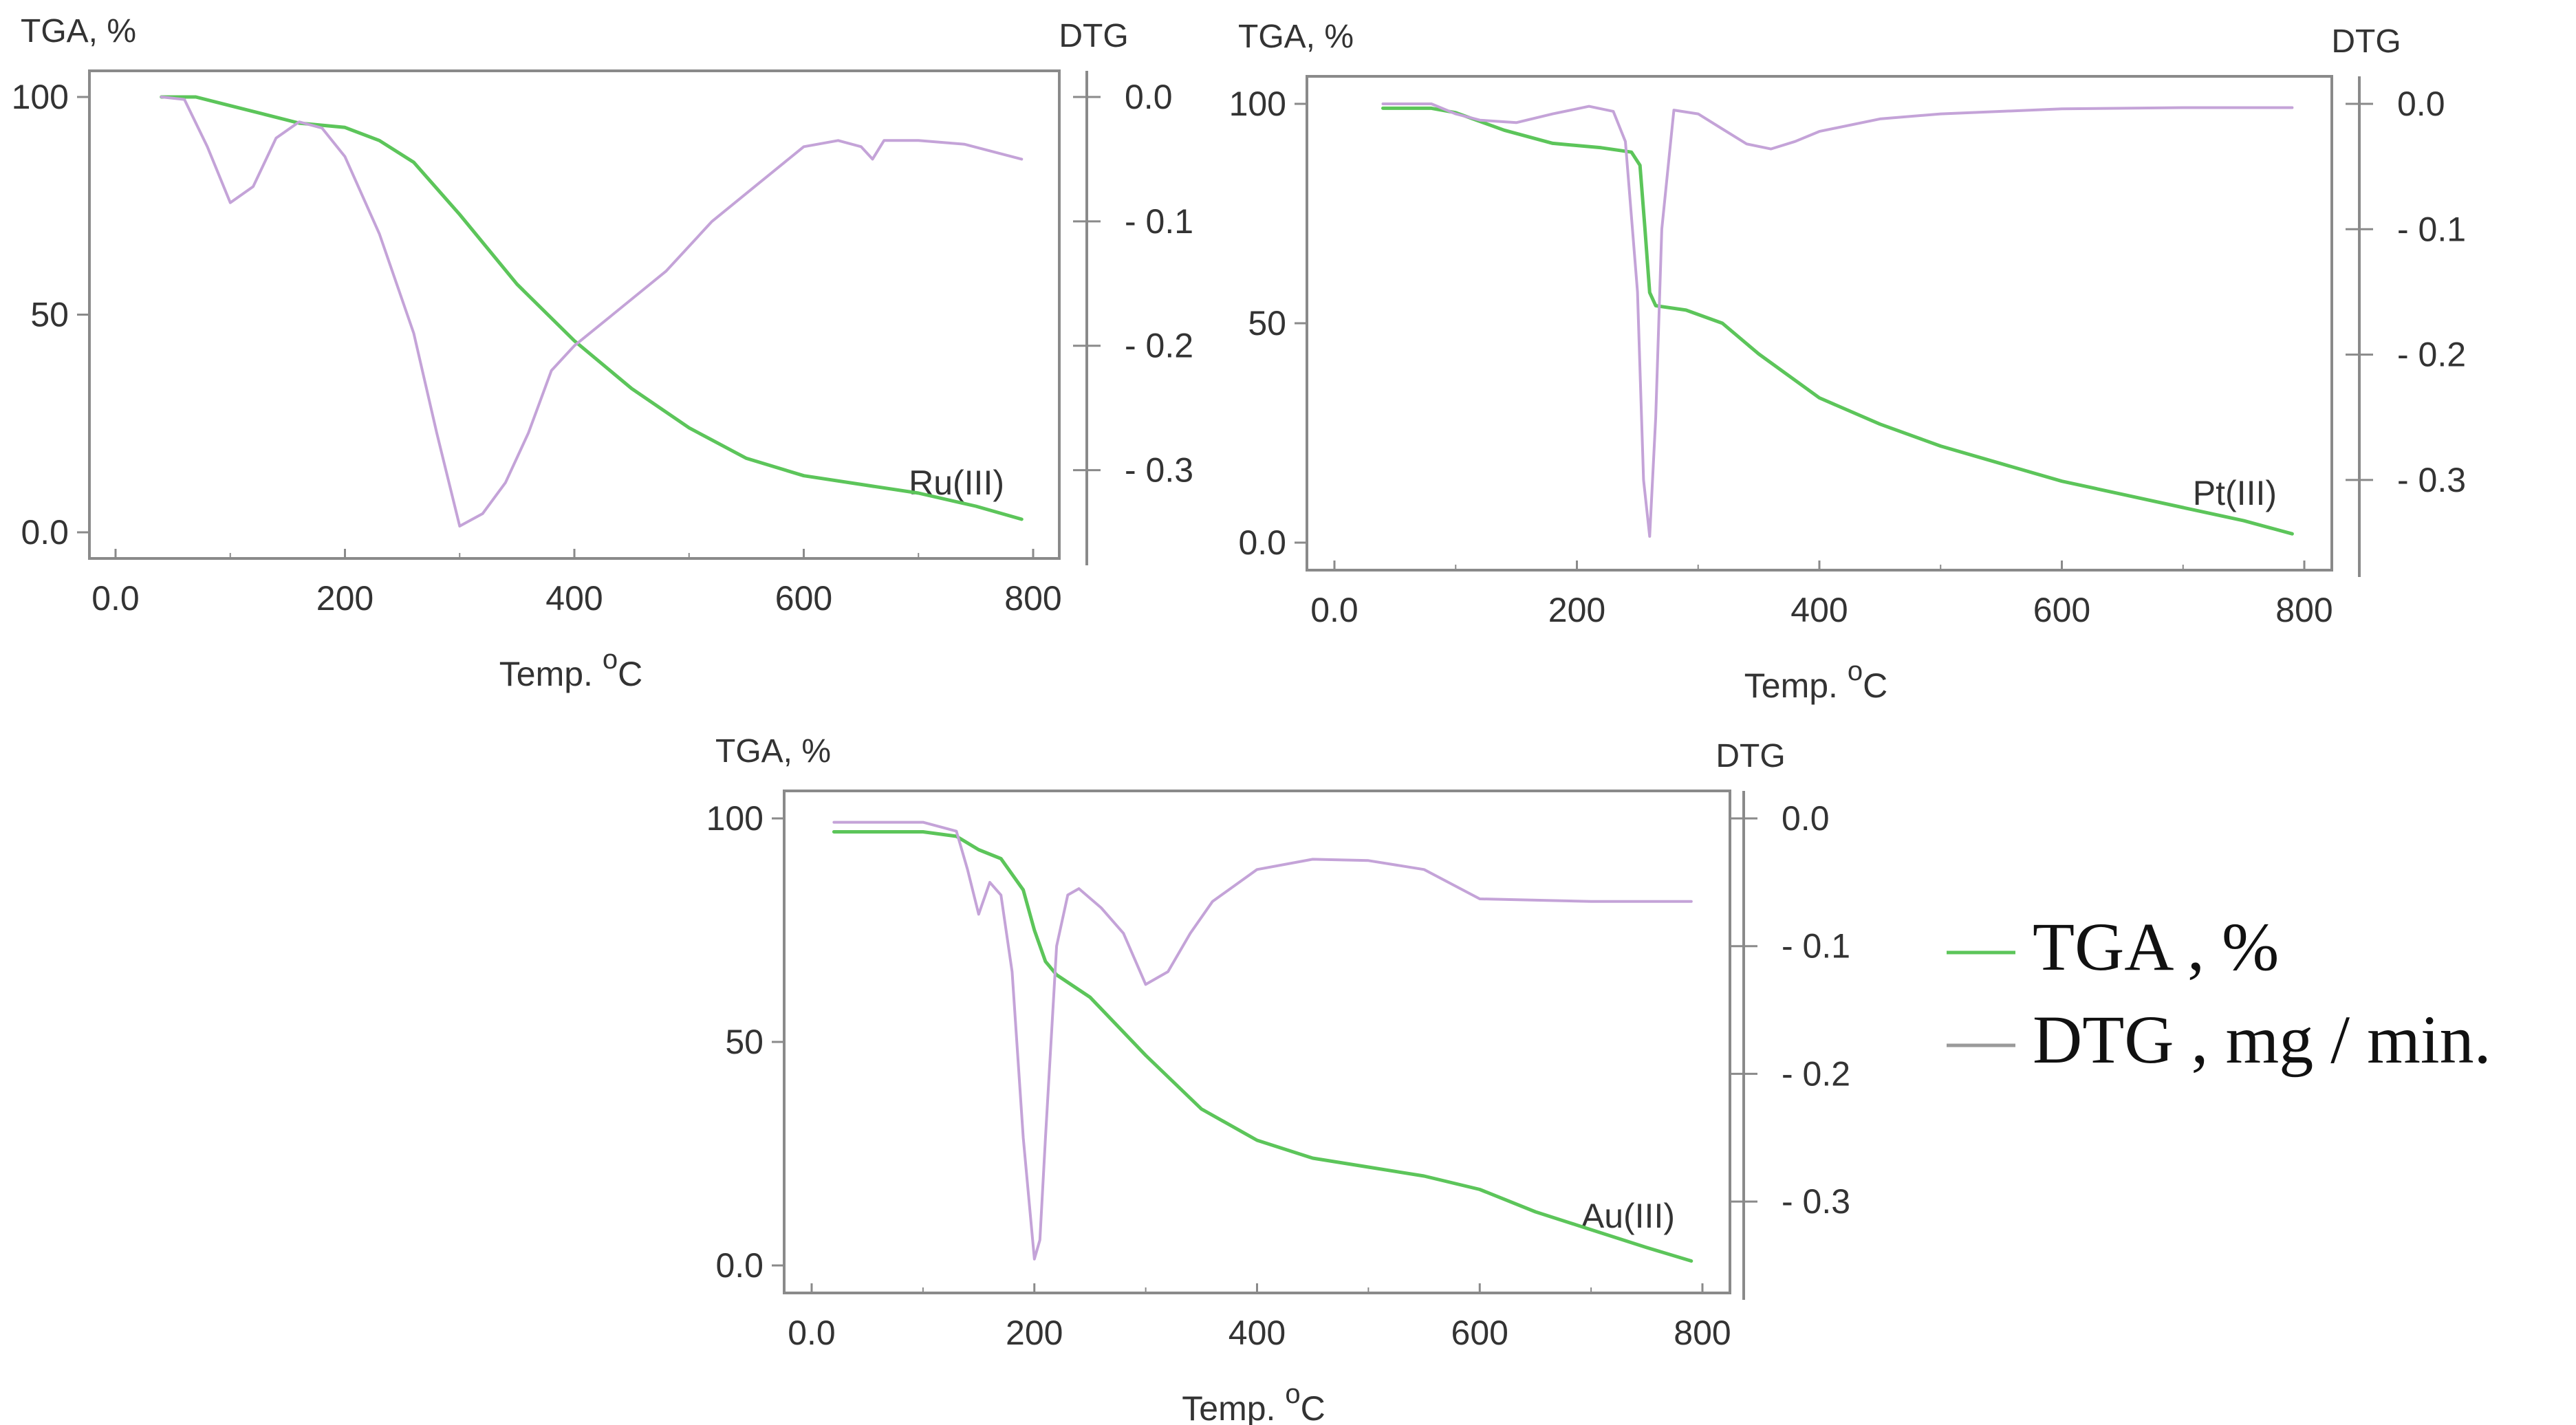 This screenshot has height=1425, width=2576. What do you see at coordinates (2219, 994) in the screenshot?
I see `legend: TGA , % DTG , mg / min.` at bounding box center [2219, 994].